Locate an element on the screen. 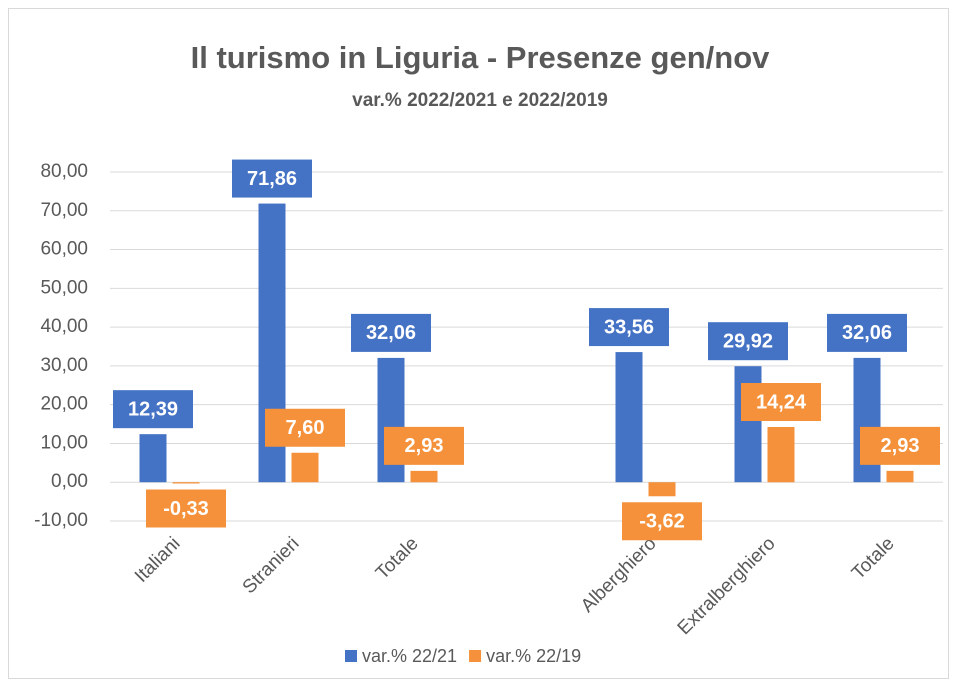  value-label: 33,56 is located at coordinates (629, 327).